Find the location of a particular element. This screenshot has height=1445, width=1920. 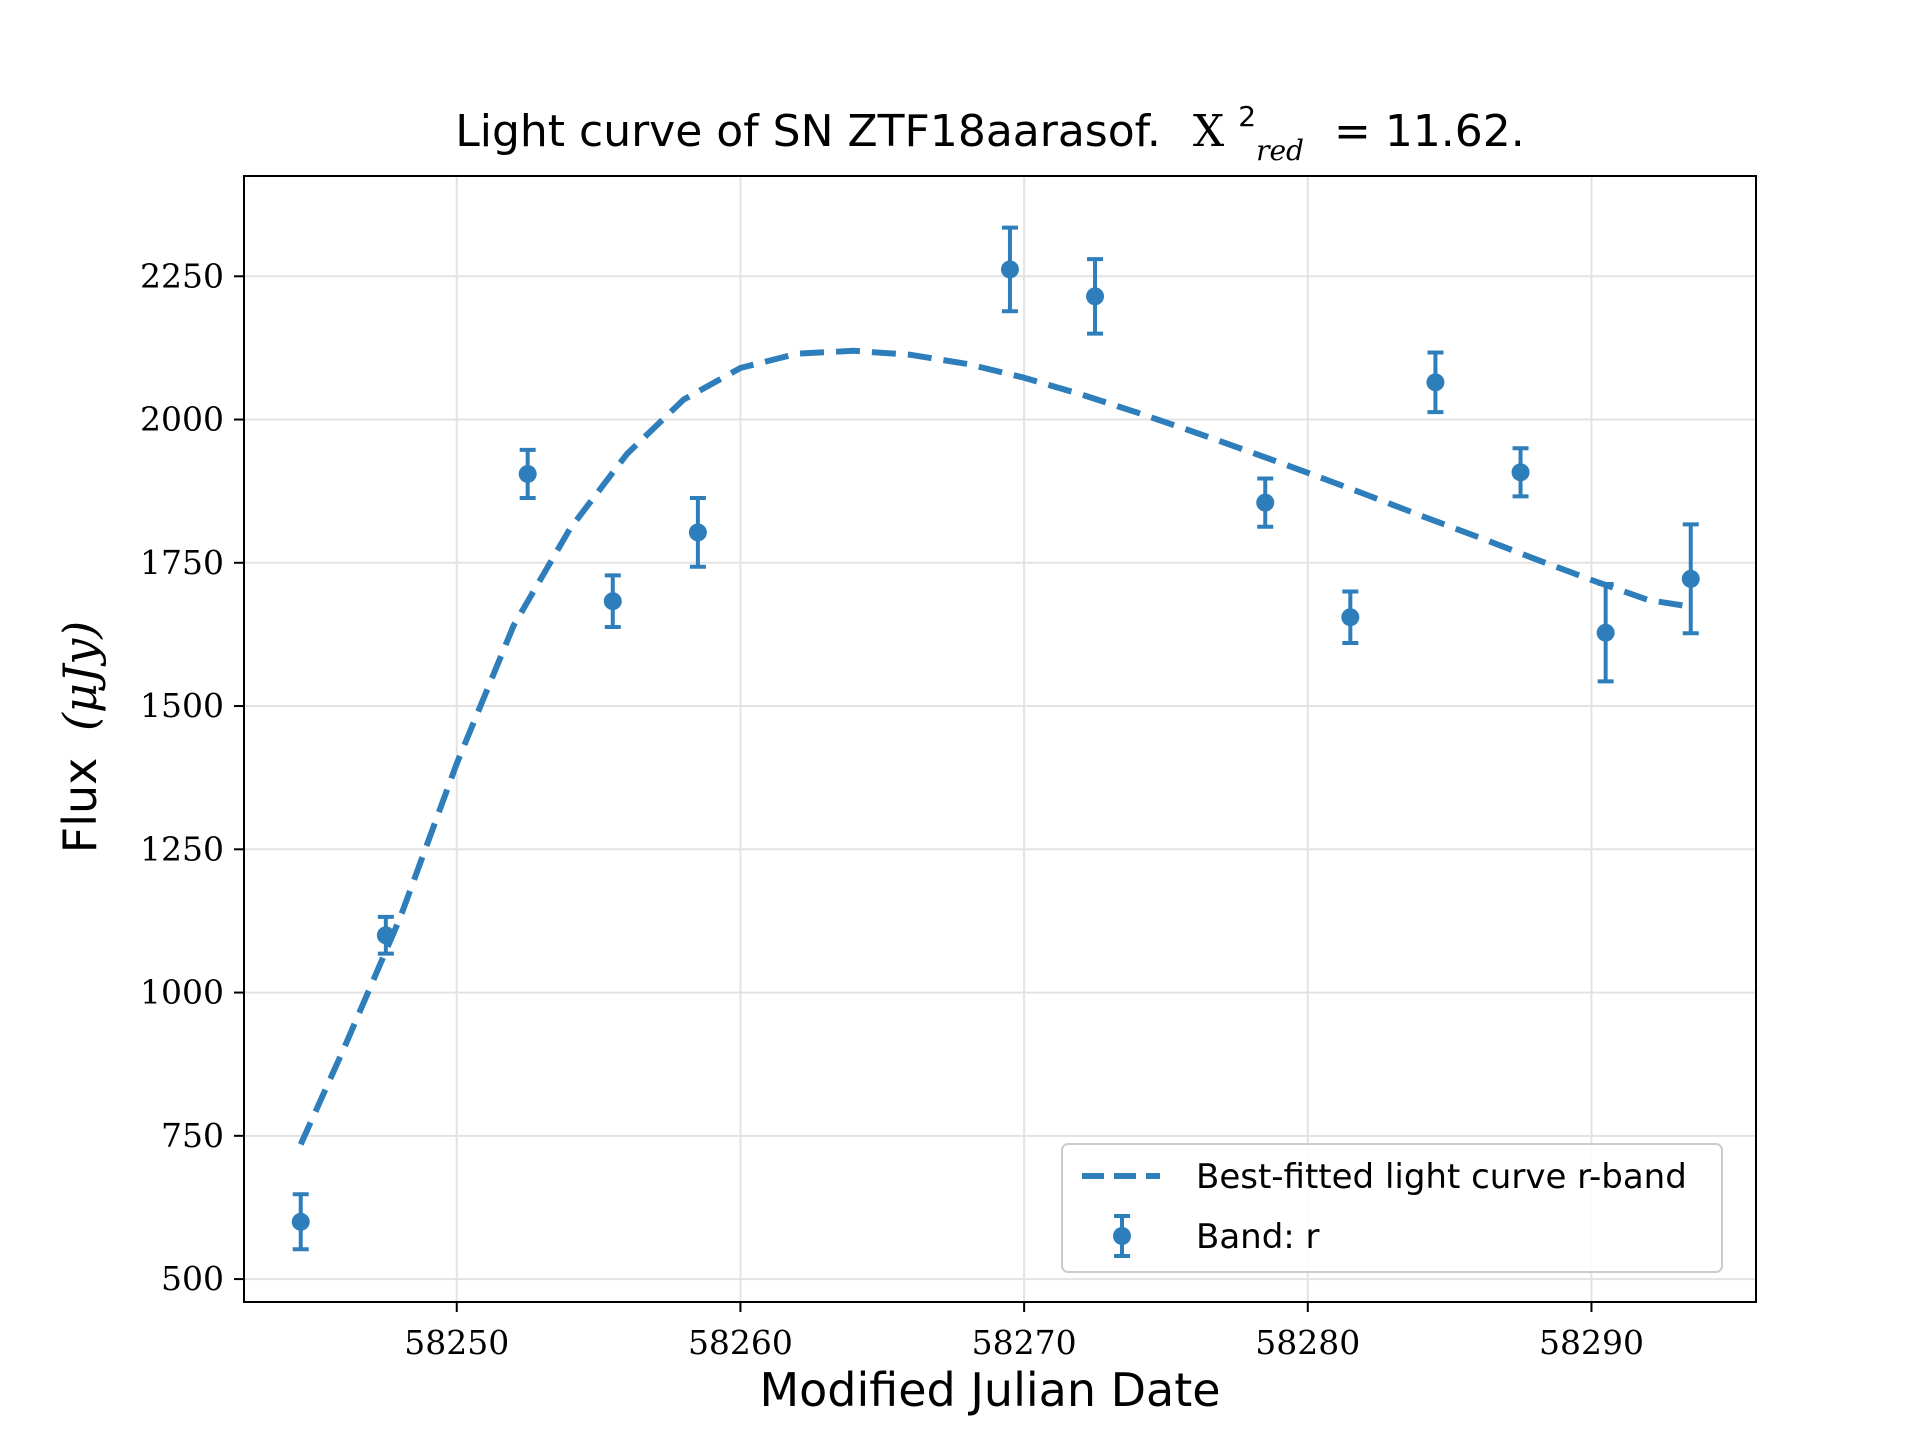

y-tick-label: 750 is located at coordinates (192, 1135).